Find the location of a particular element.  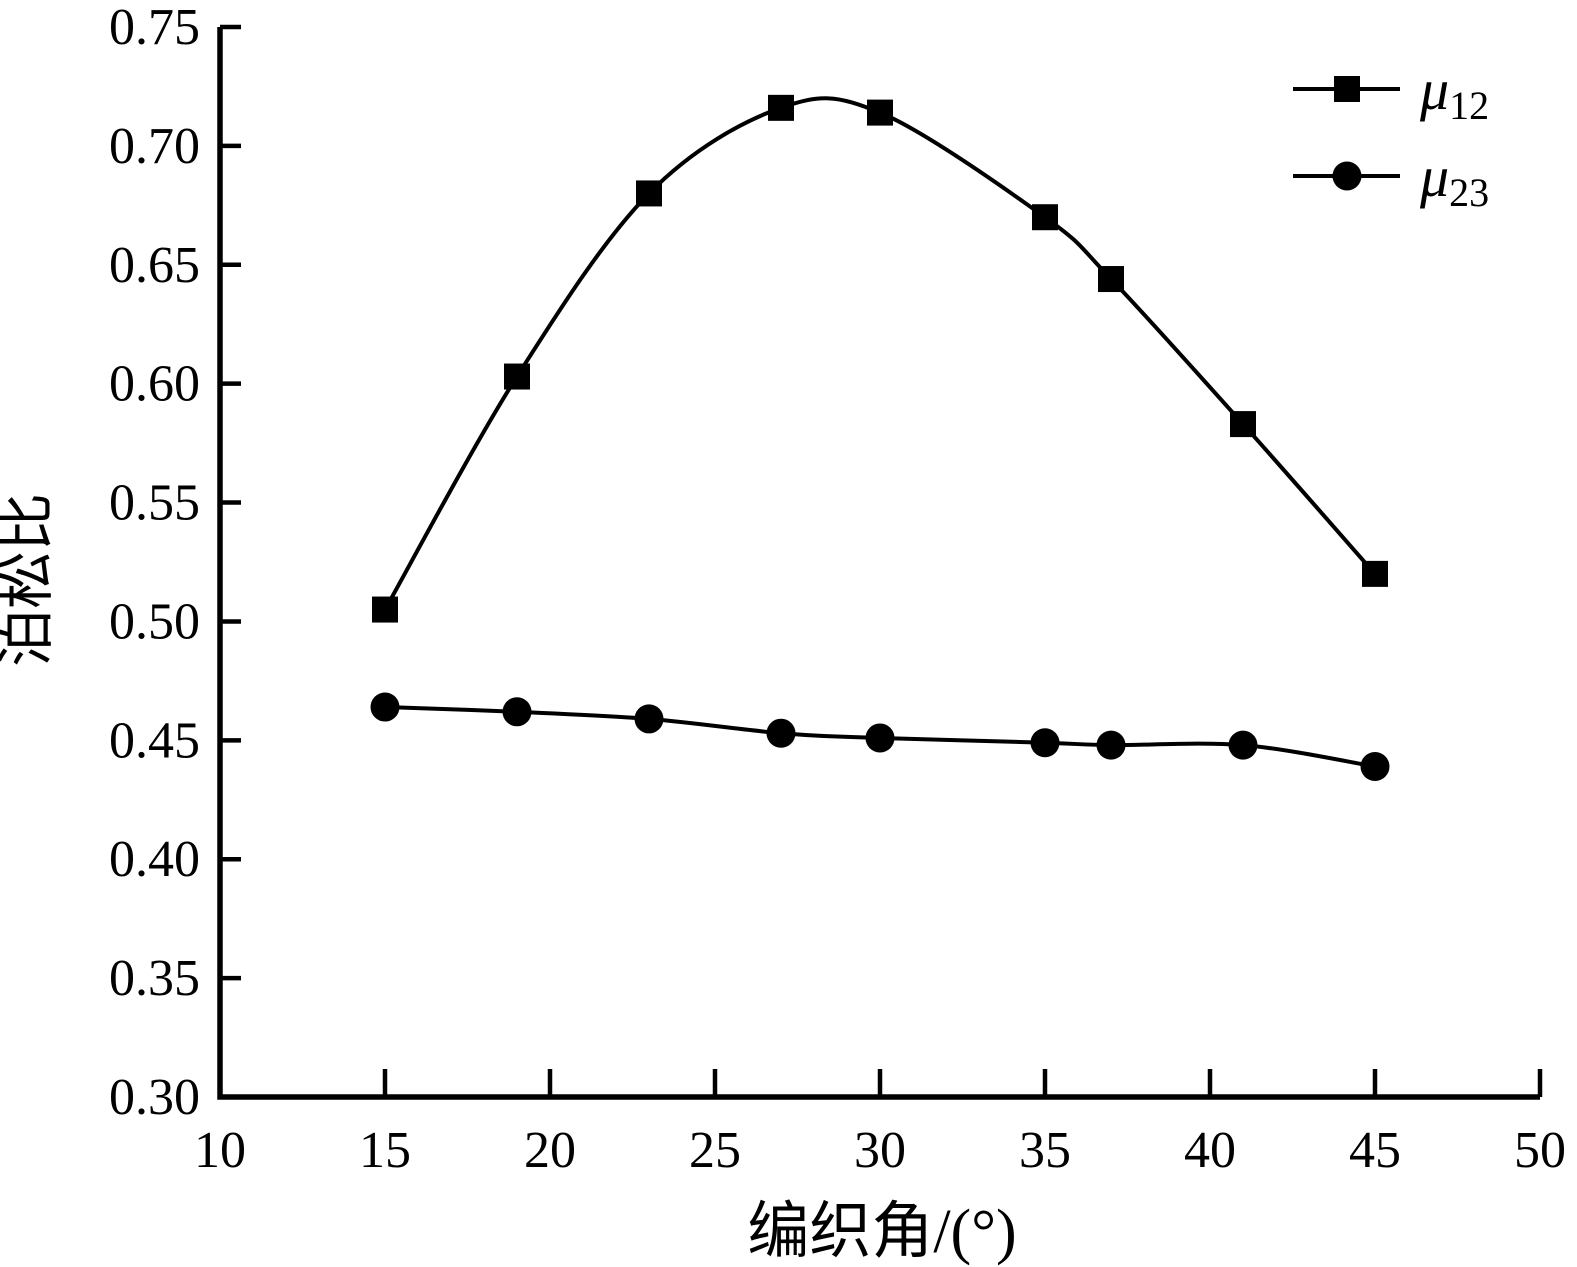

x-tick-label: 20 is located at coordinates (550, 1150).